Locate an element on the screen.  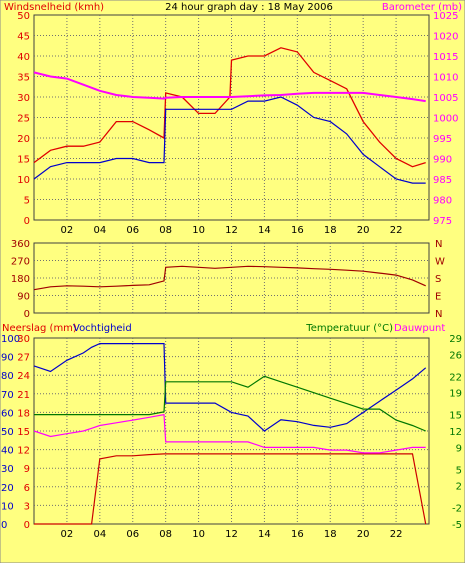
rain-y-tick: 21 is located at coordinates (23, 395).